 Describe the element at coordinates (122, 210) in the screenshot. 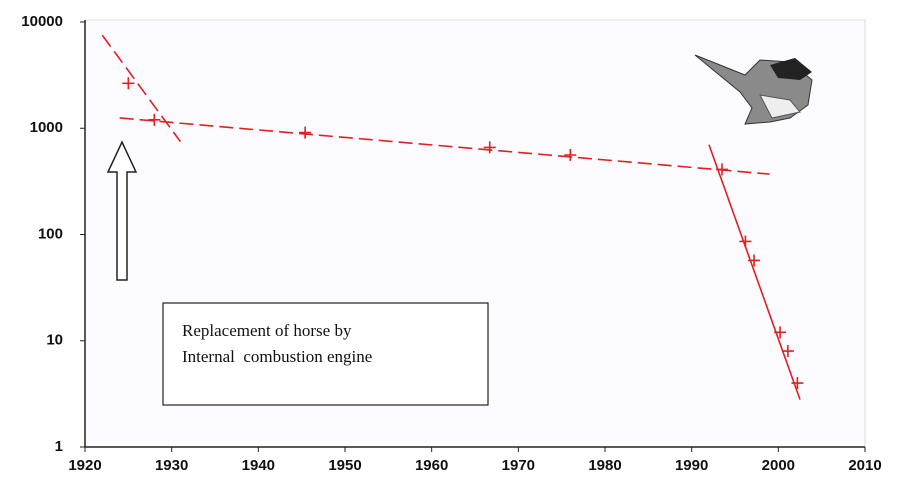

I see `arrow` at that location.